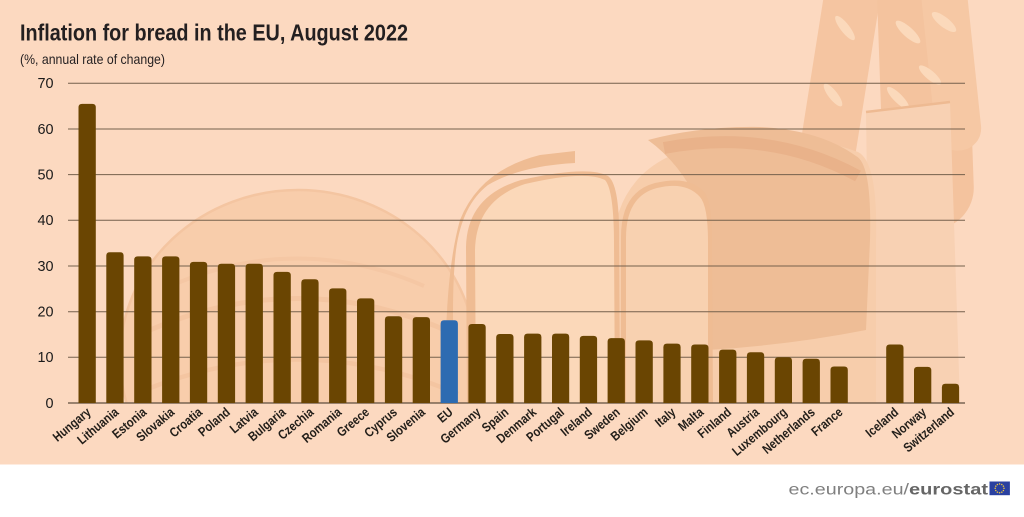 Image resolution: width=1024 pixels, height=517 pixels. What do you see at coordinates (948, 490) in the screenshot?
I see `svg-text: eurostat` at bounding box center [948, 490].